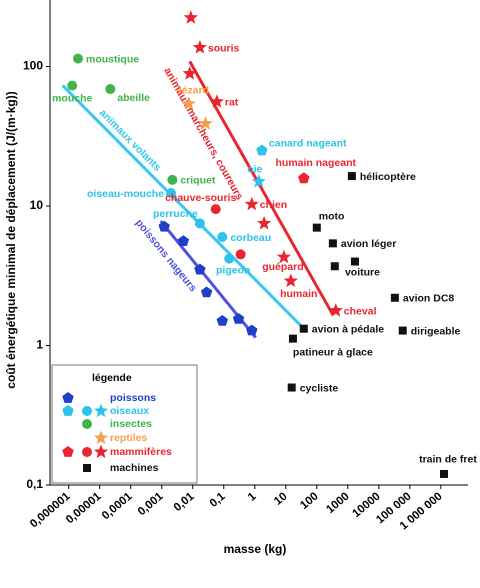  I want to click on point-label: rat, so click(232, 102).